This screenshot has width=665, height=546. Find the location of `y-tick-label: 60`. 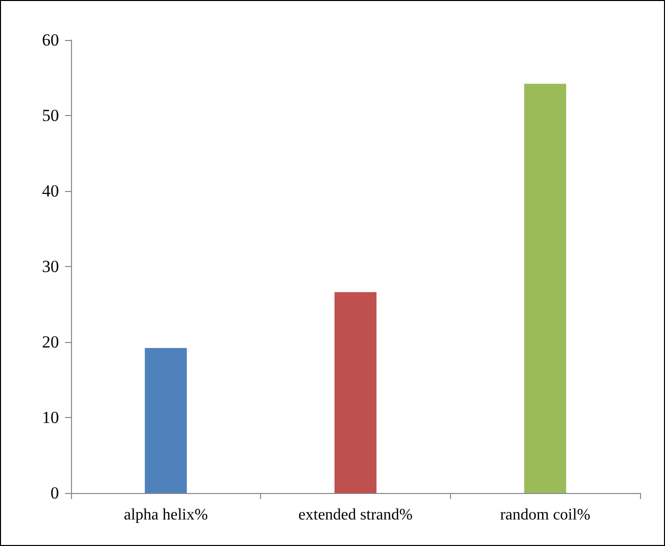

y-tick-label: 60 is located at coordinates (50, 40).